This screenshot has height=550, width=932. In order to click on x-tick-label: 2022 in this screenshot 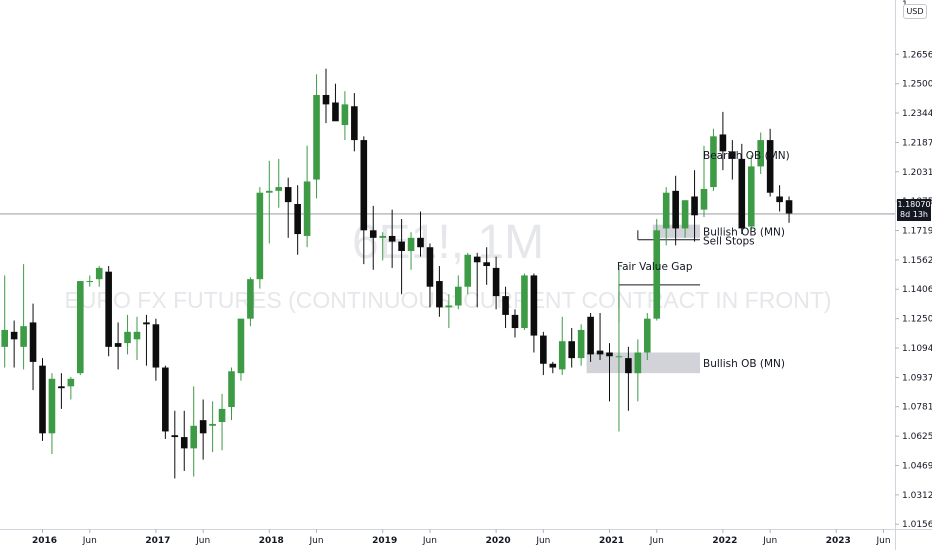, I will do `click(724, 541)`.